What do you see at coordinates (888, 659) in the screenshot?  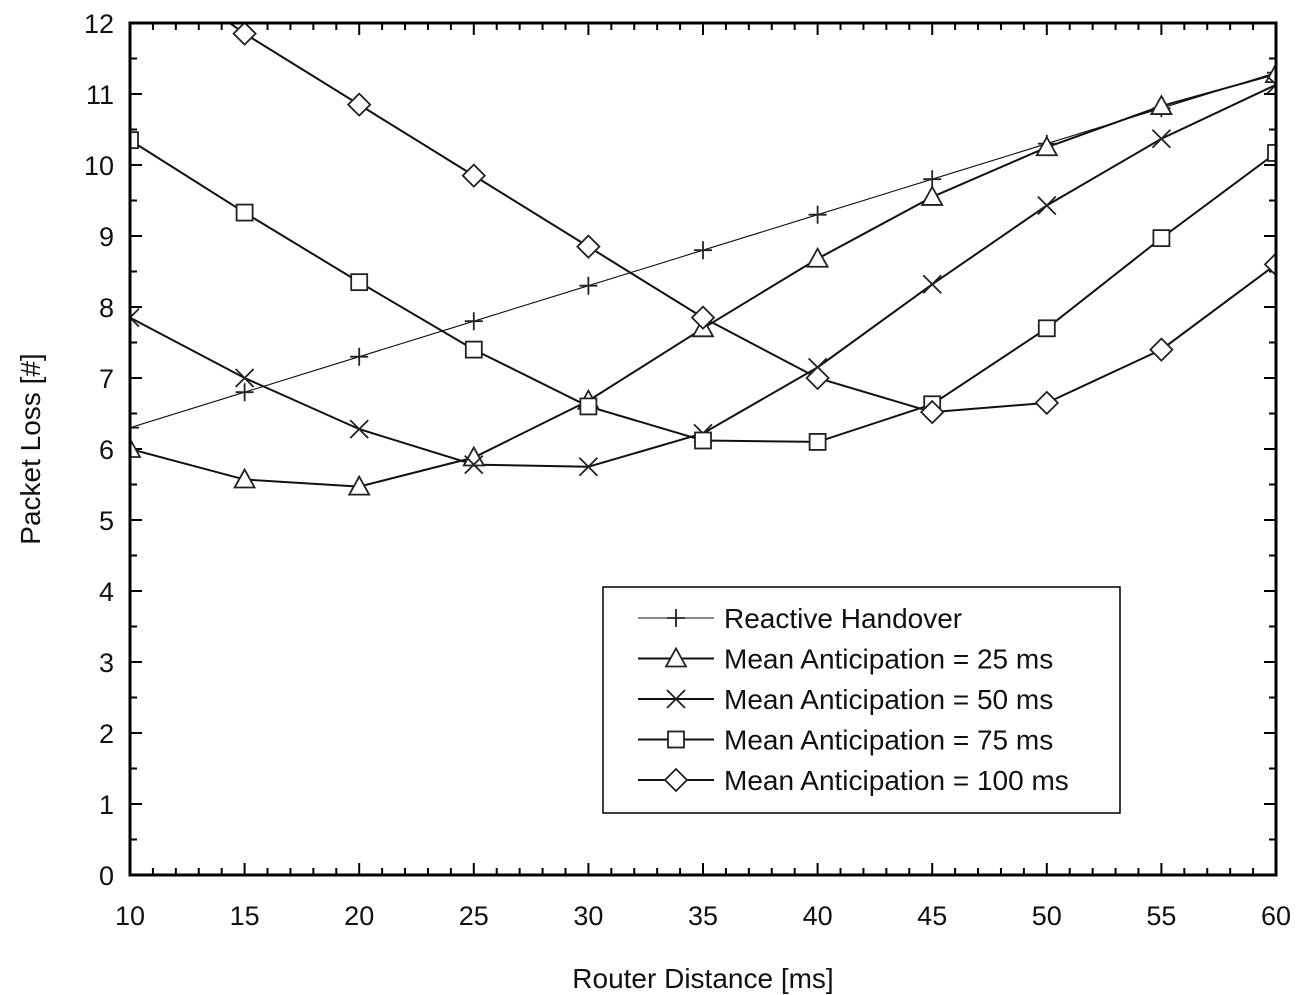 I see `legend-label: Mean Anticipation = 25 ms` at bounding box center [888, 659].